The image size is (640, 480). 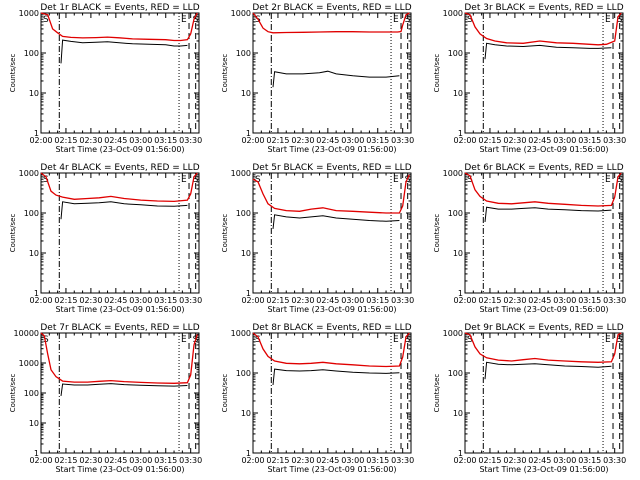 I want to click on chart-title: Det 8r BLACK = Events, RED = LLD, so click(x=331, y=328).